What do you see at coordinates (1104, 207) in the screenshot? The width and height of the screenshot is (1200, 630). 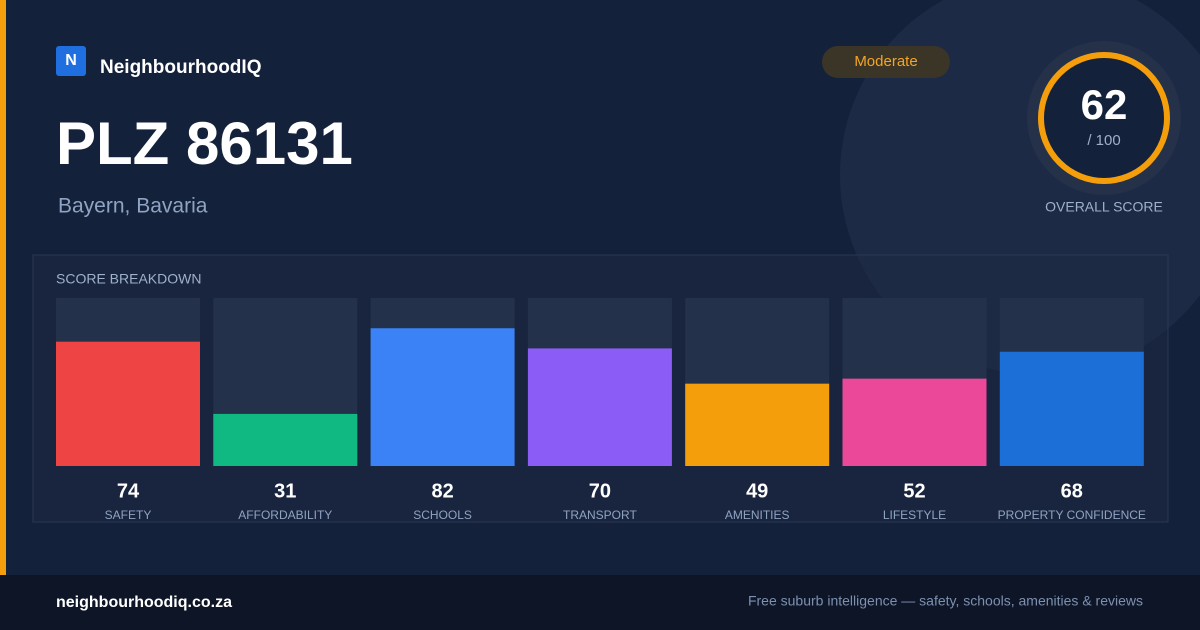 I see `overall-label: OVERALL SCORE` at bounding box center [1104, 207].